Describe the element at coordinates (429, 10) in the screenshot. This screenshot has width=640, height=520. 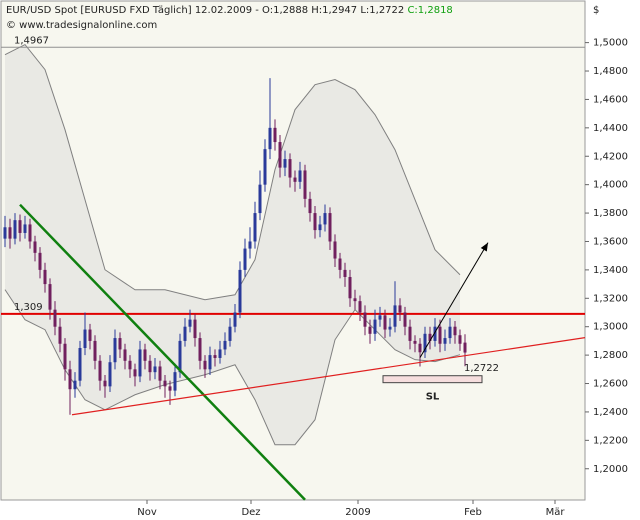
I see `close-text: C:1,2818` at that location.